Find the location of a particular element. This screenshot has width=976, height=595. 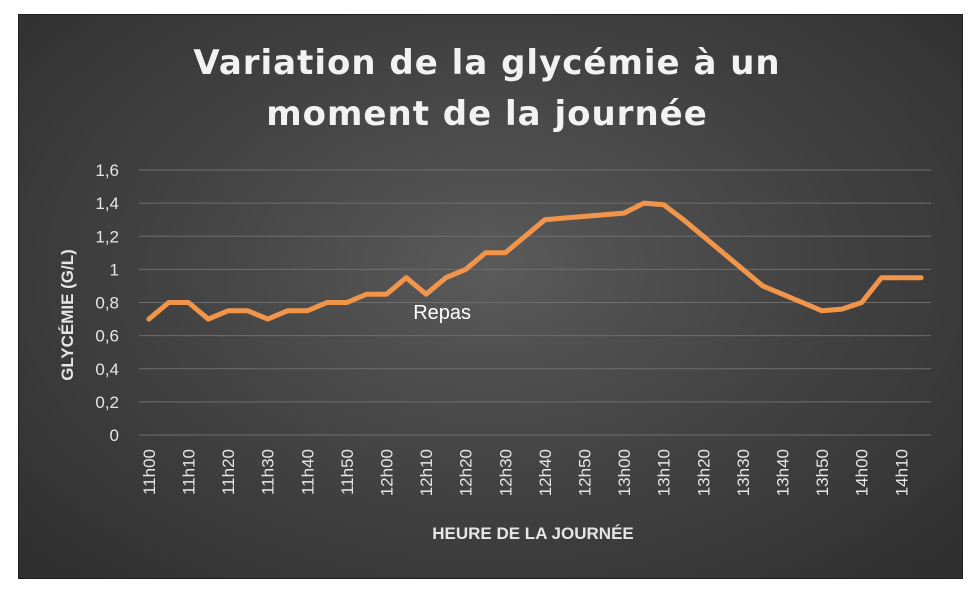

x-tick-label: 11h00 is located at coordinates (149, 472).